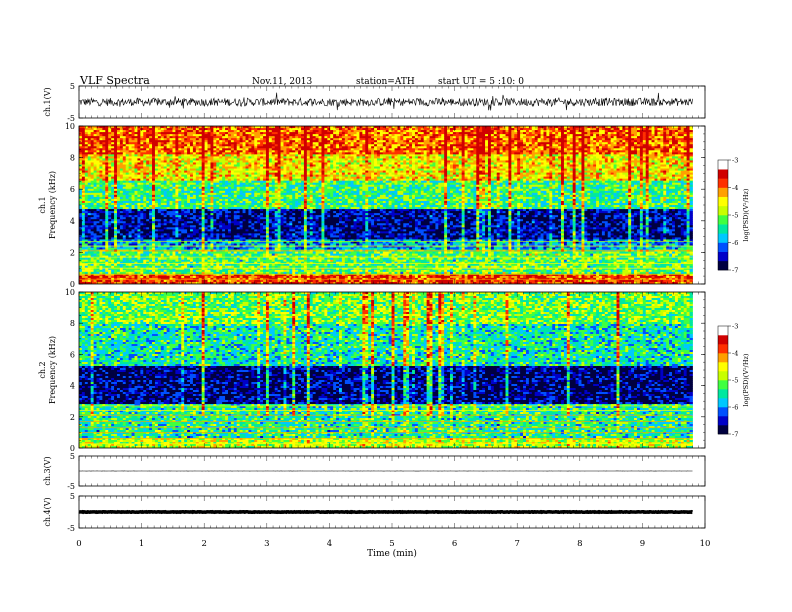 The height and width of the screenshot is (612, 792). I want to click on y-axis-label: ch.1, so click(42, 204).